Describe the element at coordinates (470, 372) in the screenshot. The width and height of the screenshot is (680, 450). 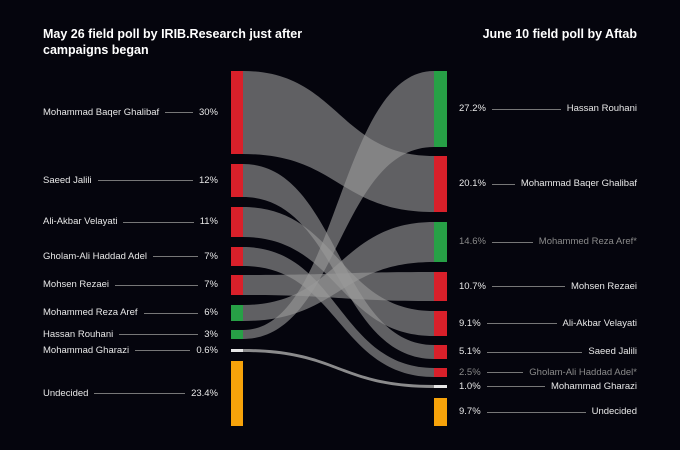
I see `percentage: 2.5%` at that location.